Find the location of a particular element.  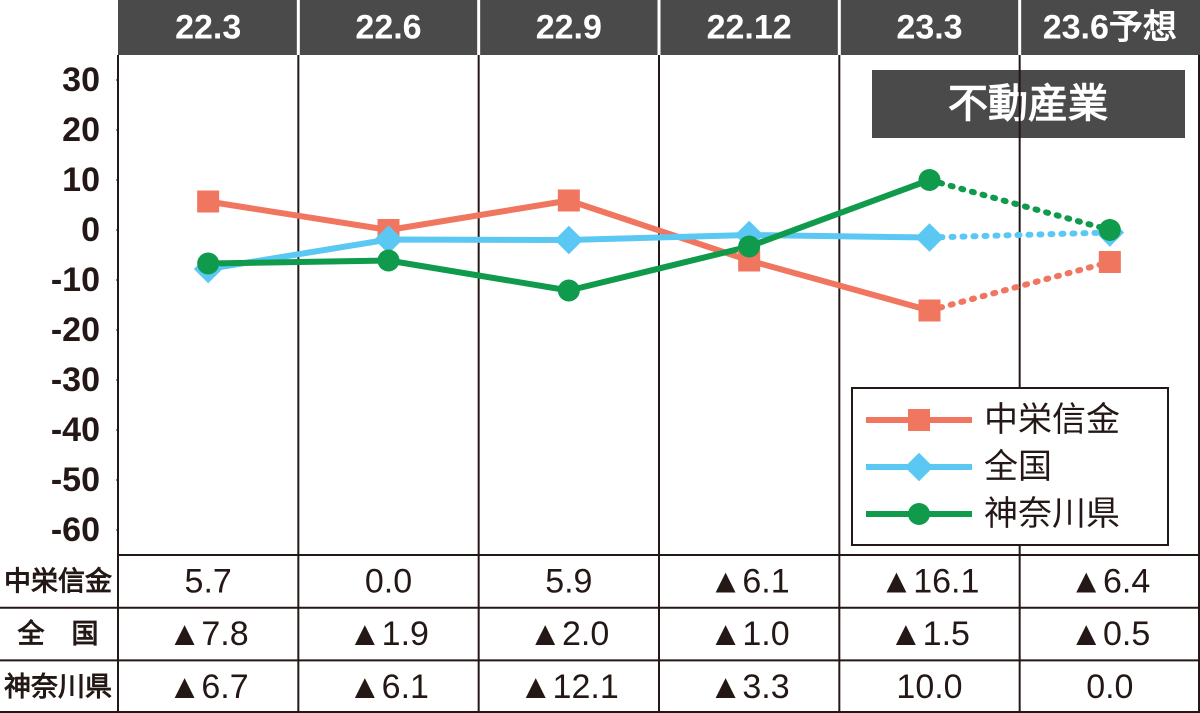

table-value: 5.7 is located at coordinates (208, 581).